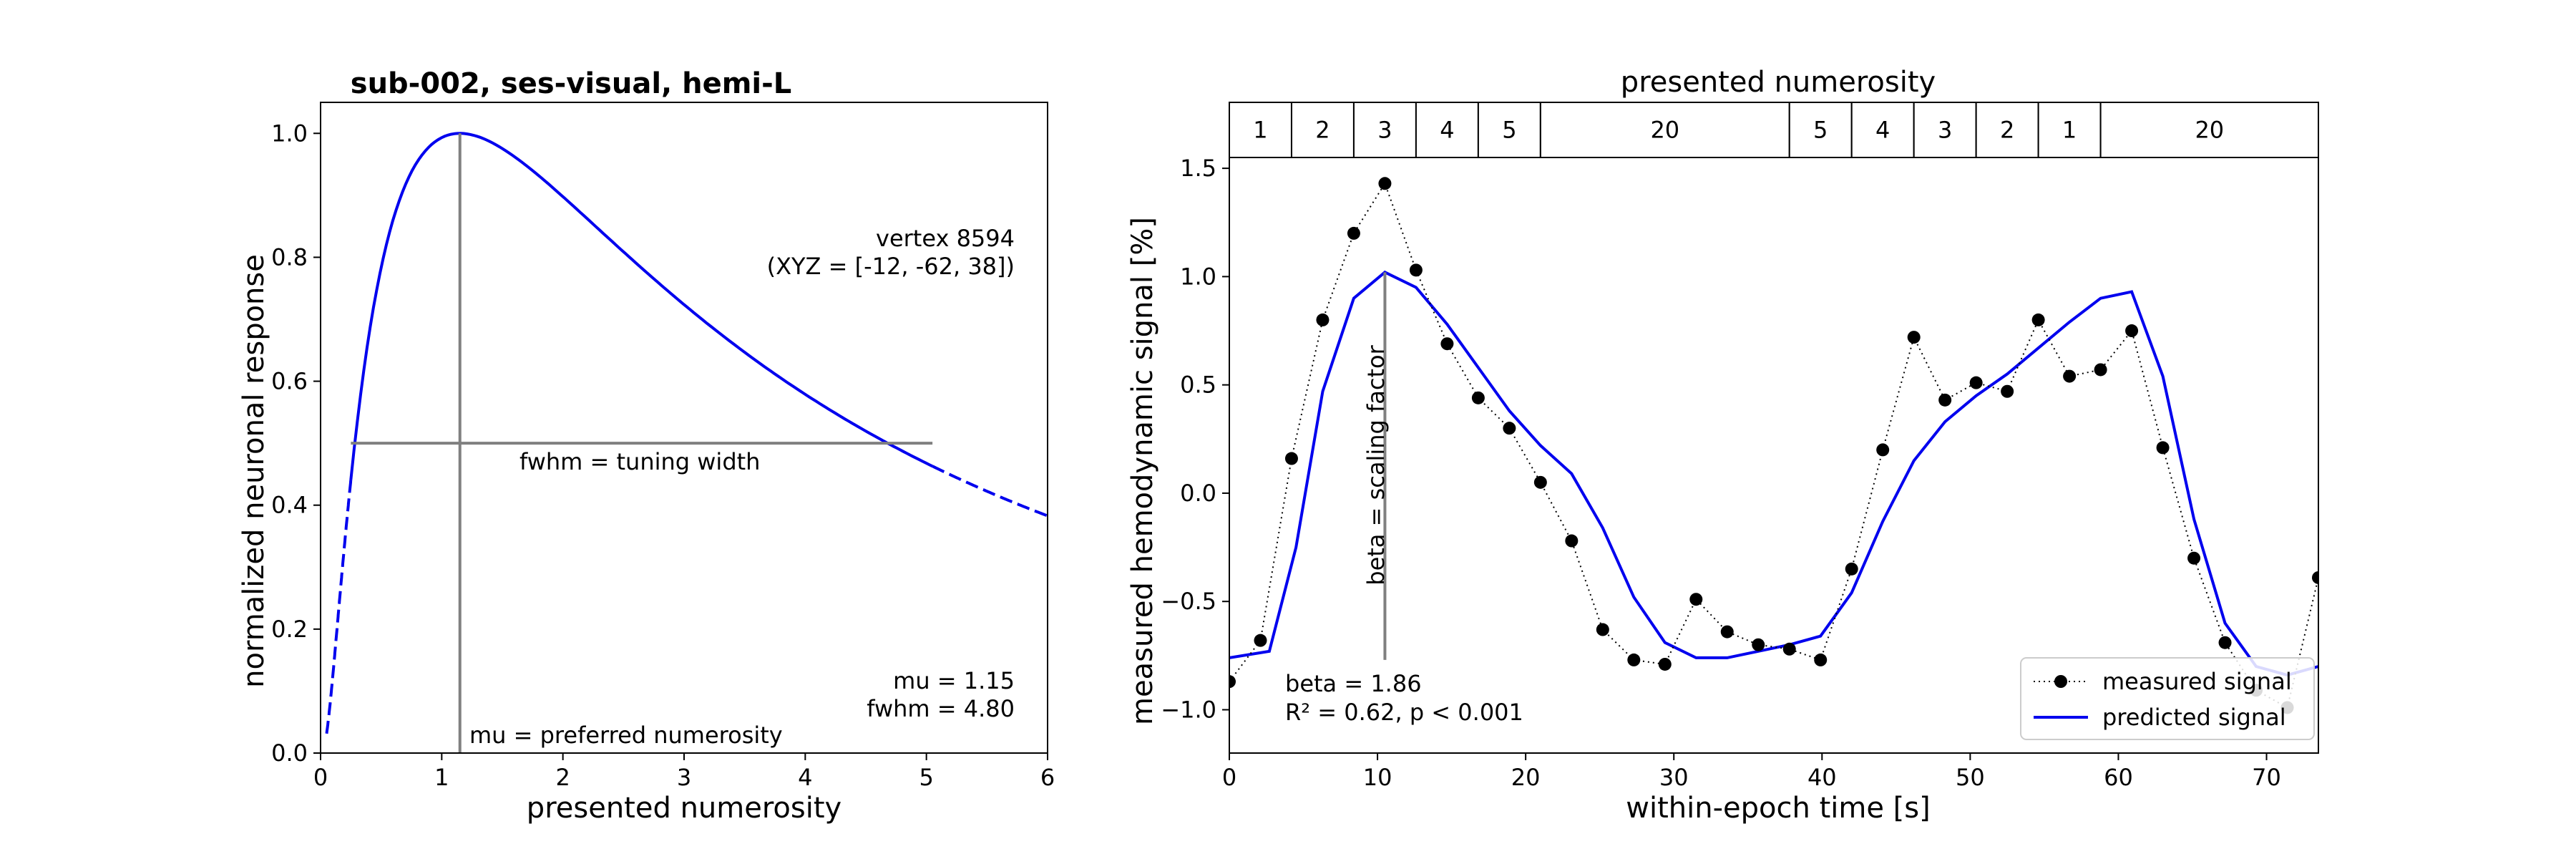  I want to click on legend-predicted-label: predicted signal, so click(2194, 717).